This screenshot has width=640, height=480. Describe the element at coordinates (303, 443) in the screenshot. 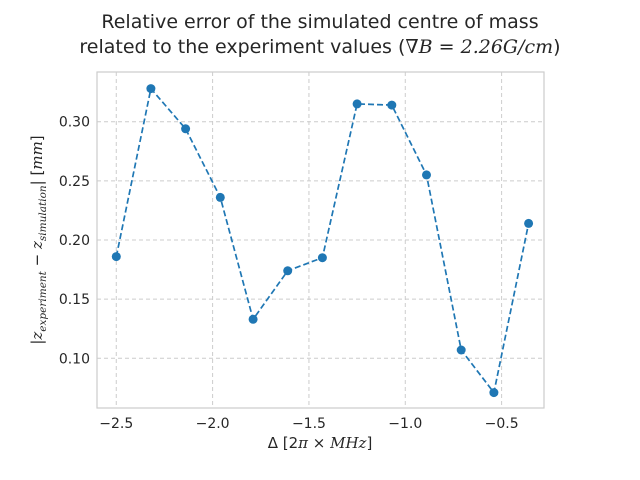

I see `x-label-pi: π` at that location.